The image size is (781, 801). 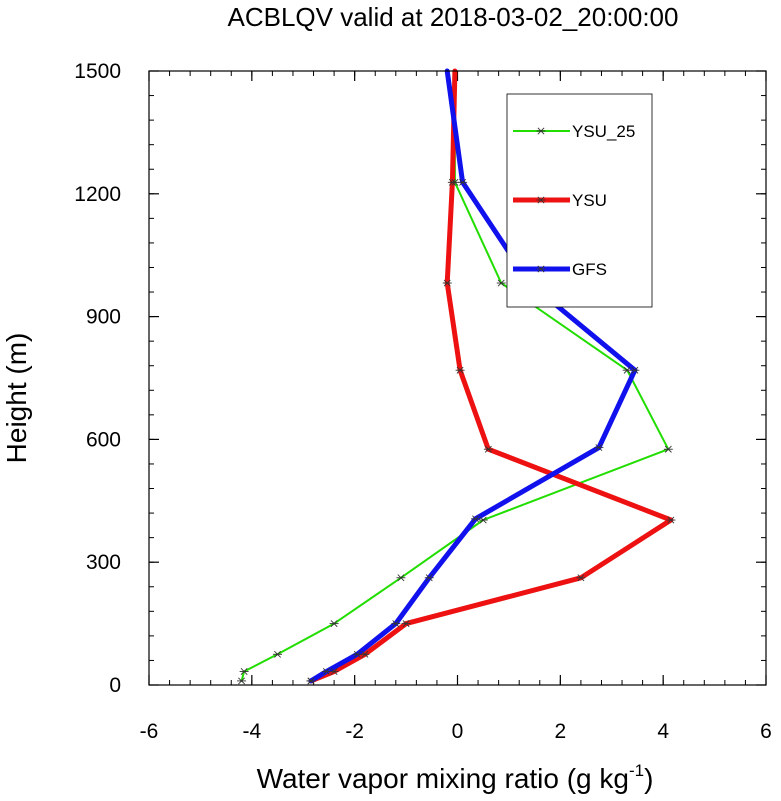 I want to click on x-axis-title-main: Water vapor mixing ratio (g kg, so click(x=443, y=778).